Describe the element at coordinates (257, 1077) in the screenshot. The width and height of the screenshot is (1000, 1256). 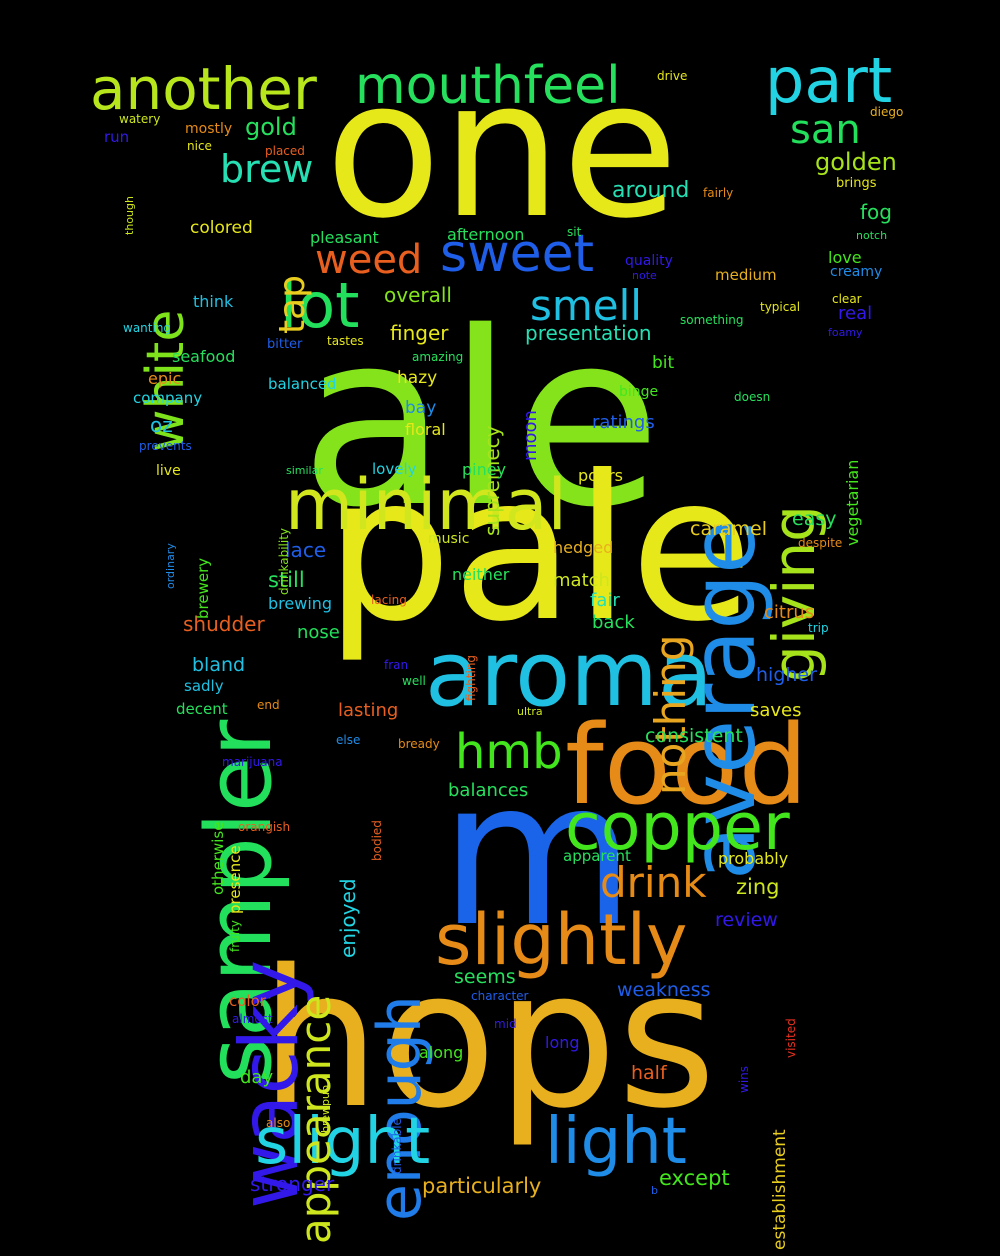
I see `word-day: day` at that location.